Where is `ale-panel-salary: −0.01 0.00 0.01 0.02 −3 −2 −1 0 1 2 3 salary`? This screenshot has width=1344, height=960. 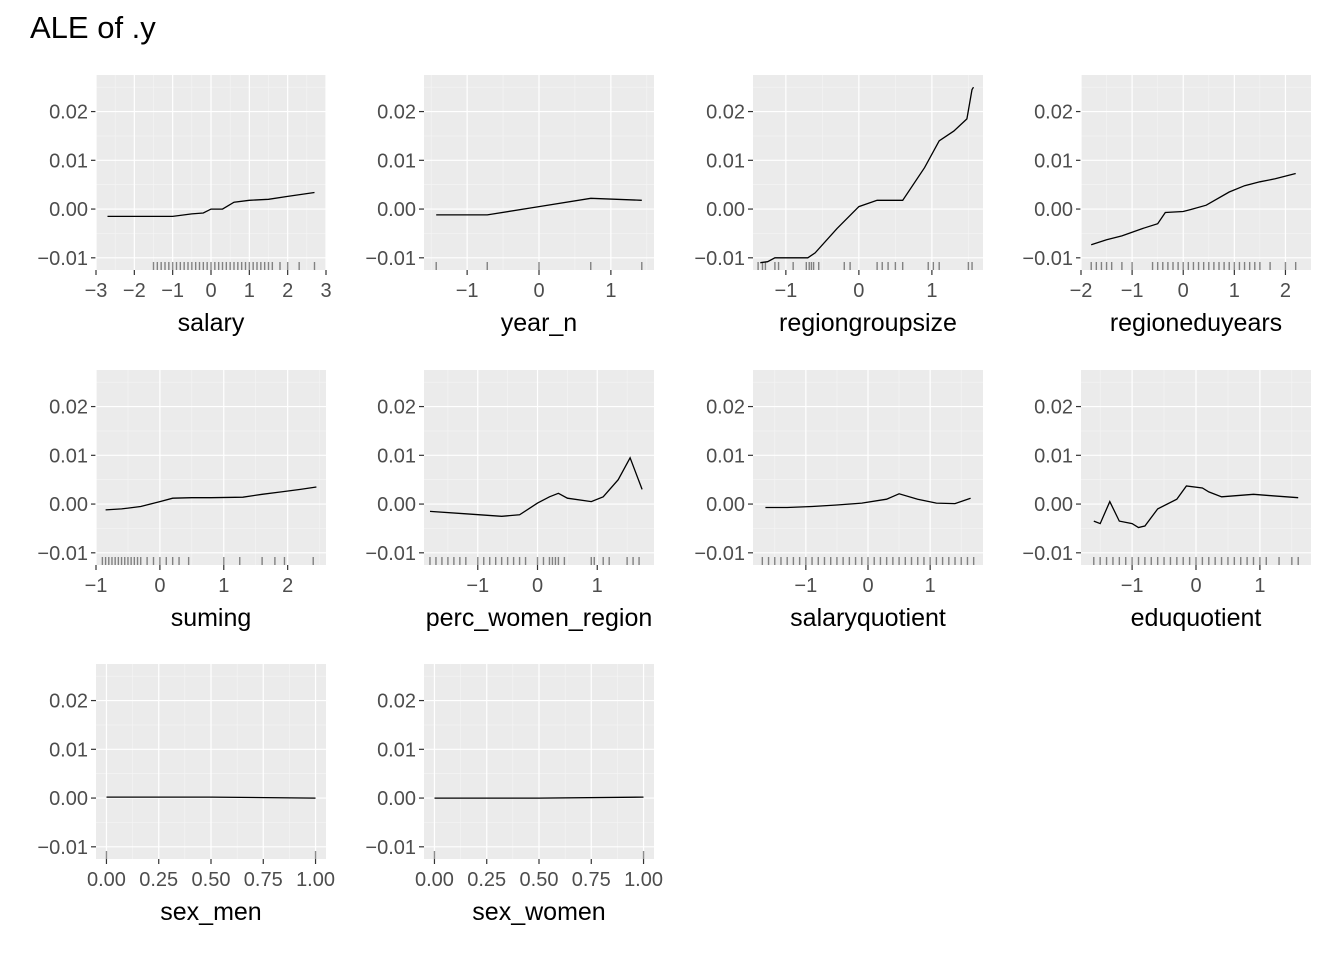
ale-panel-salary: −0.01 0.00 0.01 0.02 −3 −2 −1 0 1 2 3 salary is located at coordinates (184, 206).